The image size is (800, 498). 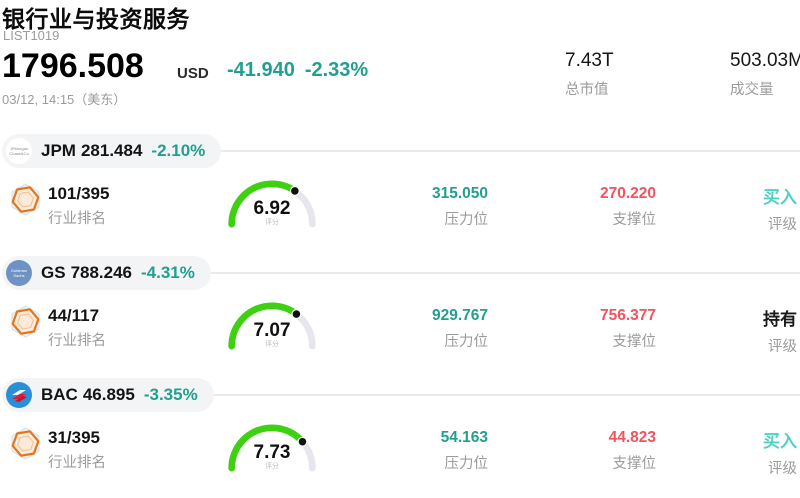 I want to click on ticker-and-price: JPM 281.484, so click(x=92, y=150).